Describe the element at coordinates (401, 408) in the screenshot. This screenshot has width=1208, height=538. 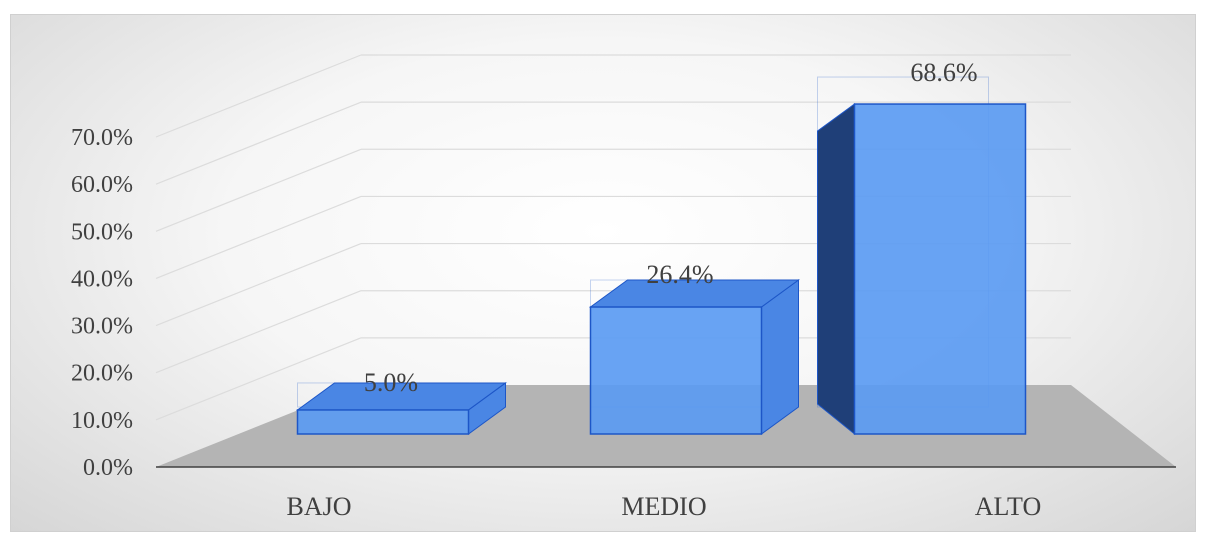
I see `bar-bajo` at that location.